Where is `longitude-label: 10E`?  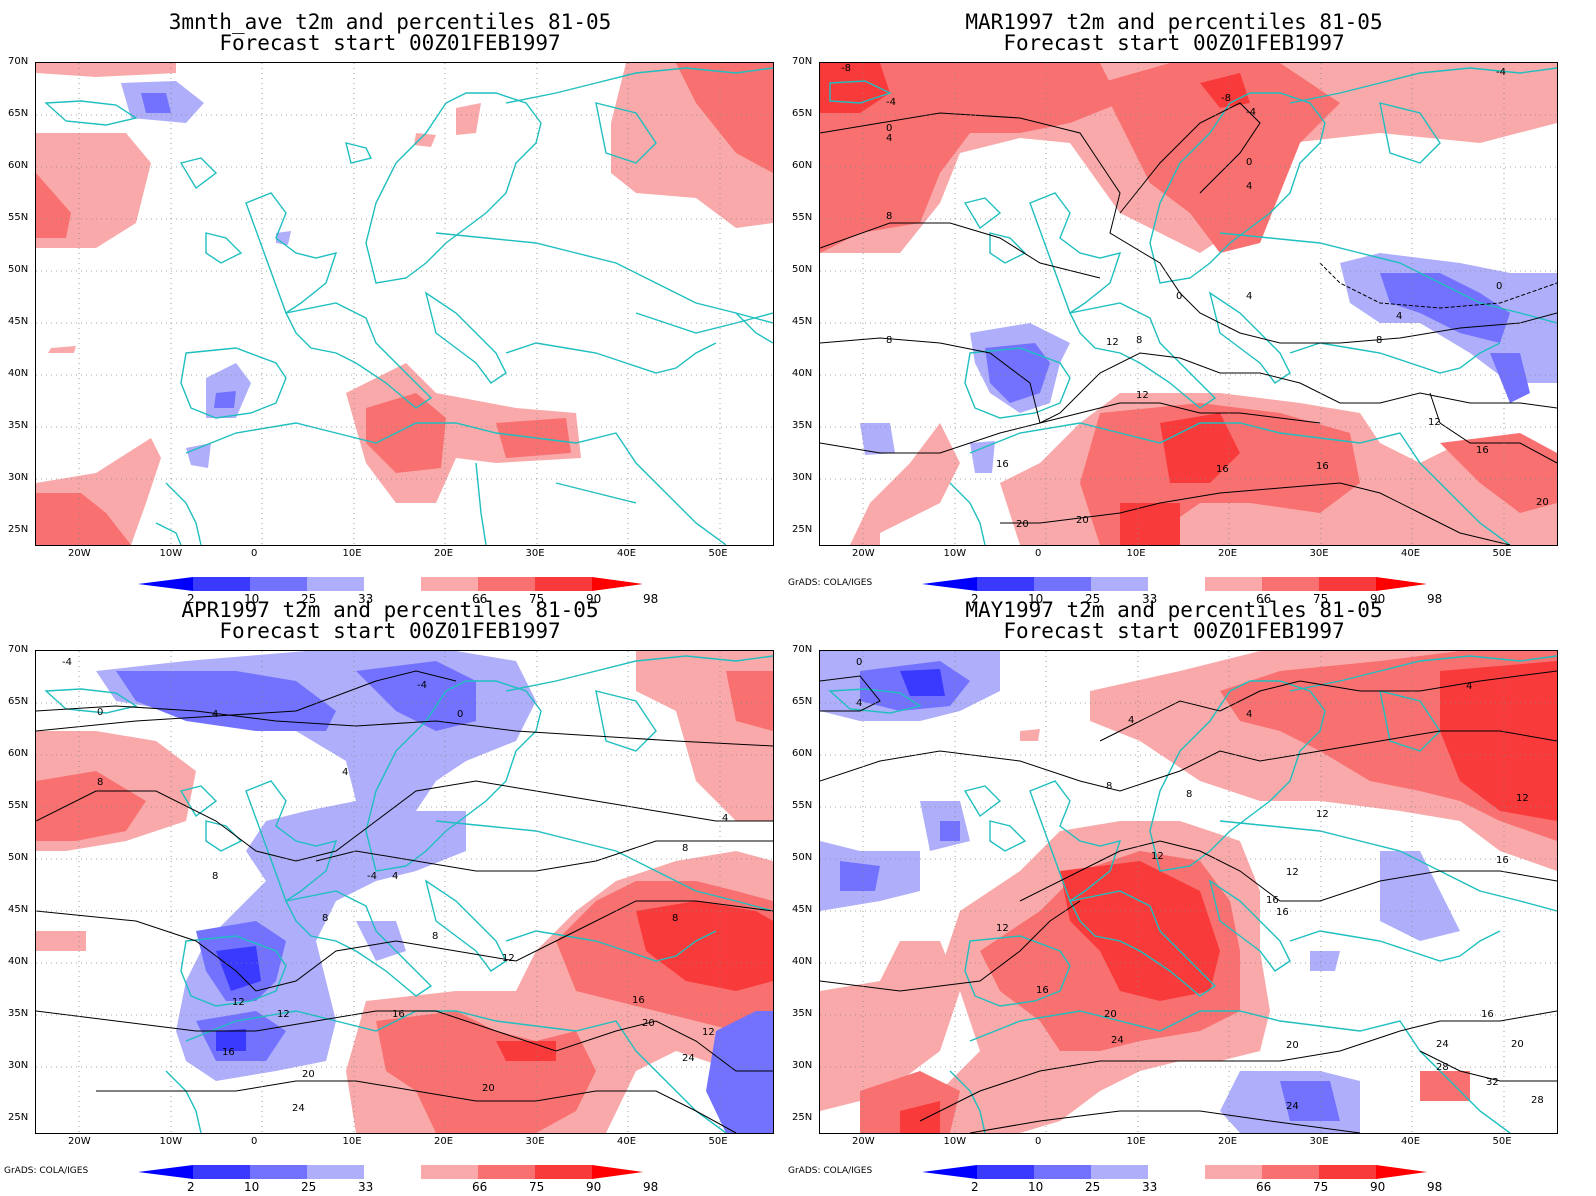
longitude-label: 10E is located at coordinates (1136, 1141).